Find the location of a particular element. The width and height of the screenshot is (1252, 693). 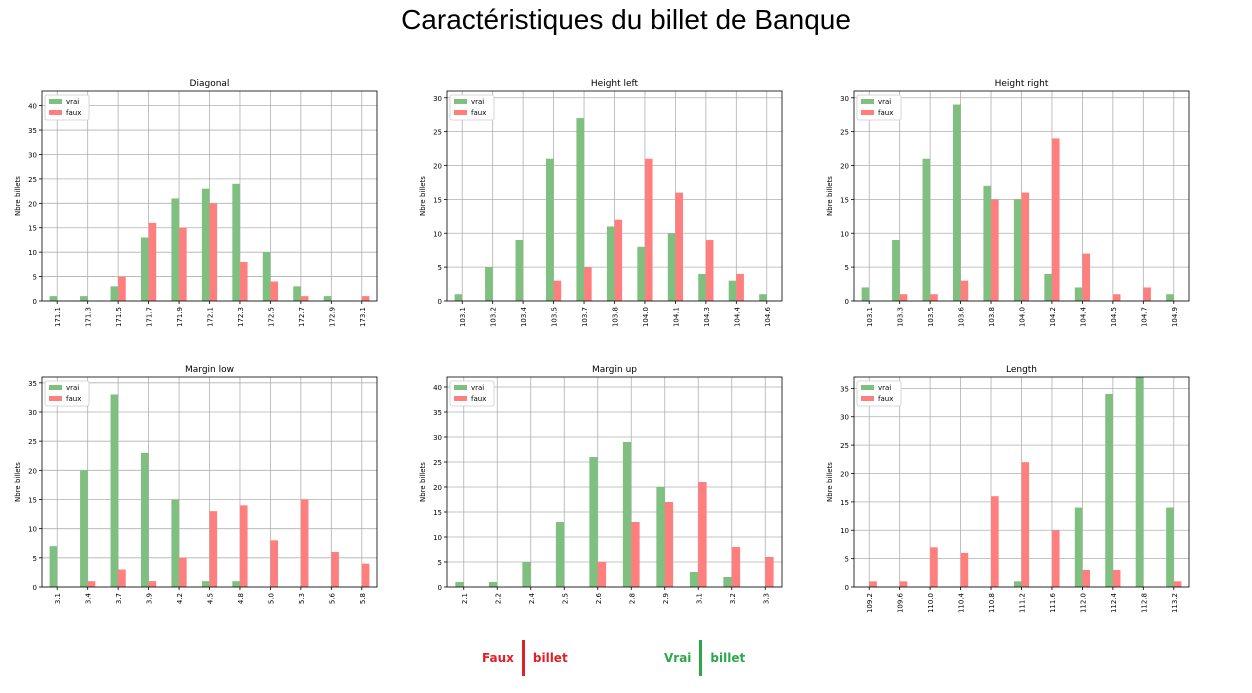

chart-title: Margin up is located at coordinates (614, 370).